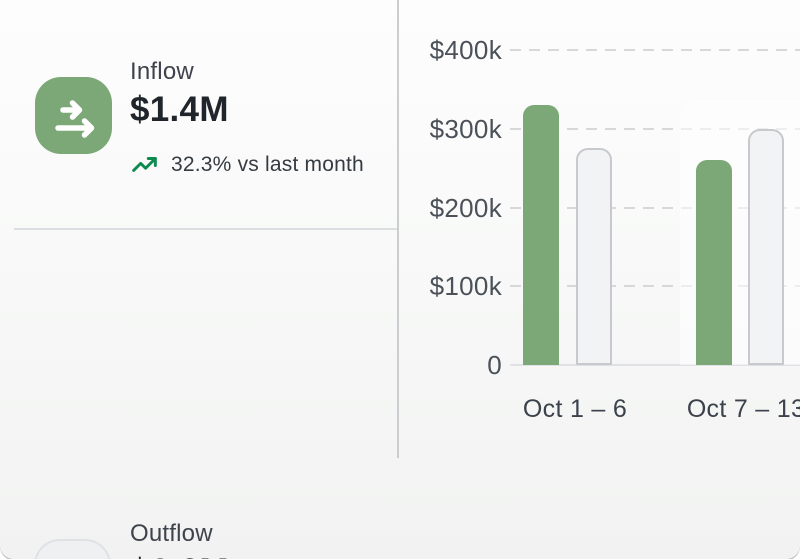 Image resolution: width=800 pixels, height=559 pixels. Describe the element at coordinates (655, 50) in the screenshot. I see `gridline-400k` at that location.